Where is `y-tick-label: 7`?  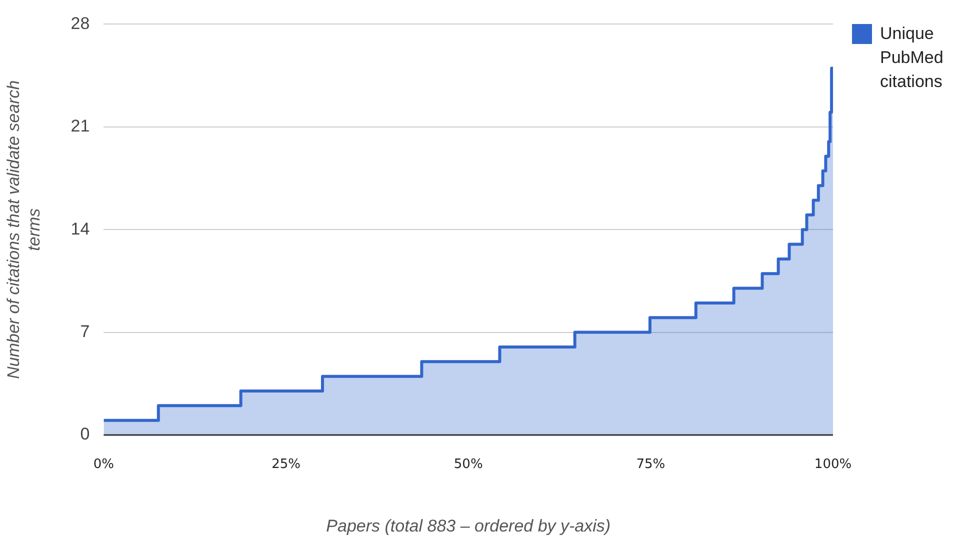
y-tick-label: 7 is located at coordinates (85, 331).